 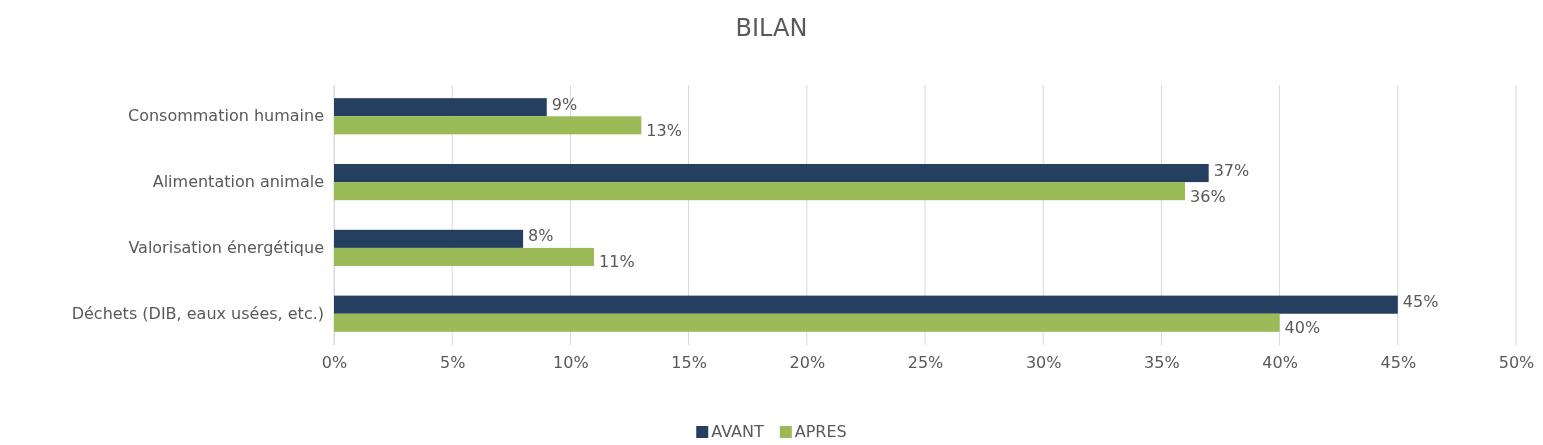 I want to click on x-tick-label: 30%, so click(x=1043, y=363).